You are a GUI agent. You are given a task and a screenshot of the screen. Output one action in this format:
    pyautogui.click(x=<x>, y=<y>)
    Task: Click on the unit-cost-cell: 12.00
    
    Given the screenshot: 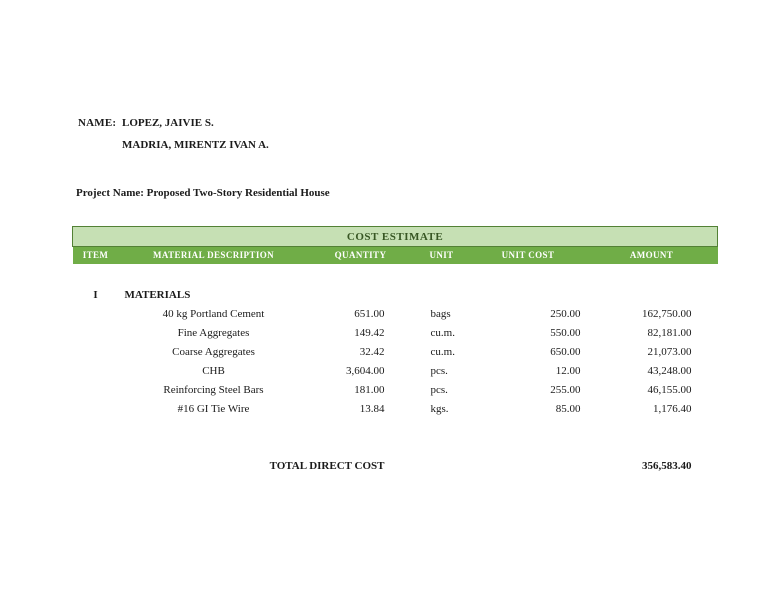 What is the action you would take?
    pyautogui.click(x=568, y=371)
    